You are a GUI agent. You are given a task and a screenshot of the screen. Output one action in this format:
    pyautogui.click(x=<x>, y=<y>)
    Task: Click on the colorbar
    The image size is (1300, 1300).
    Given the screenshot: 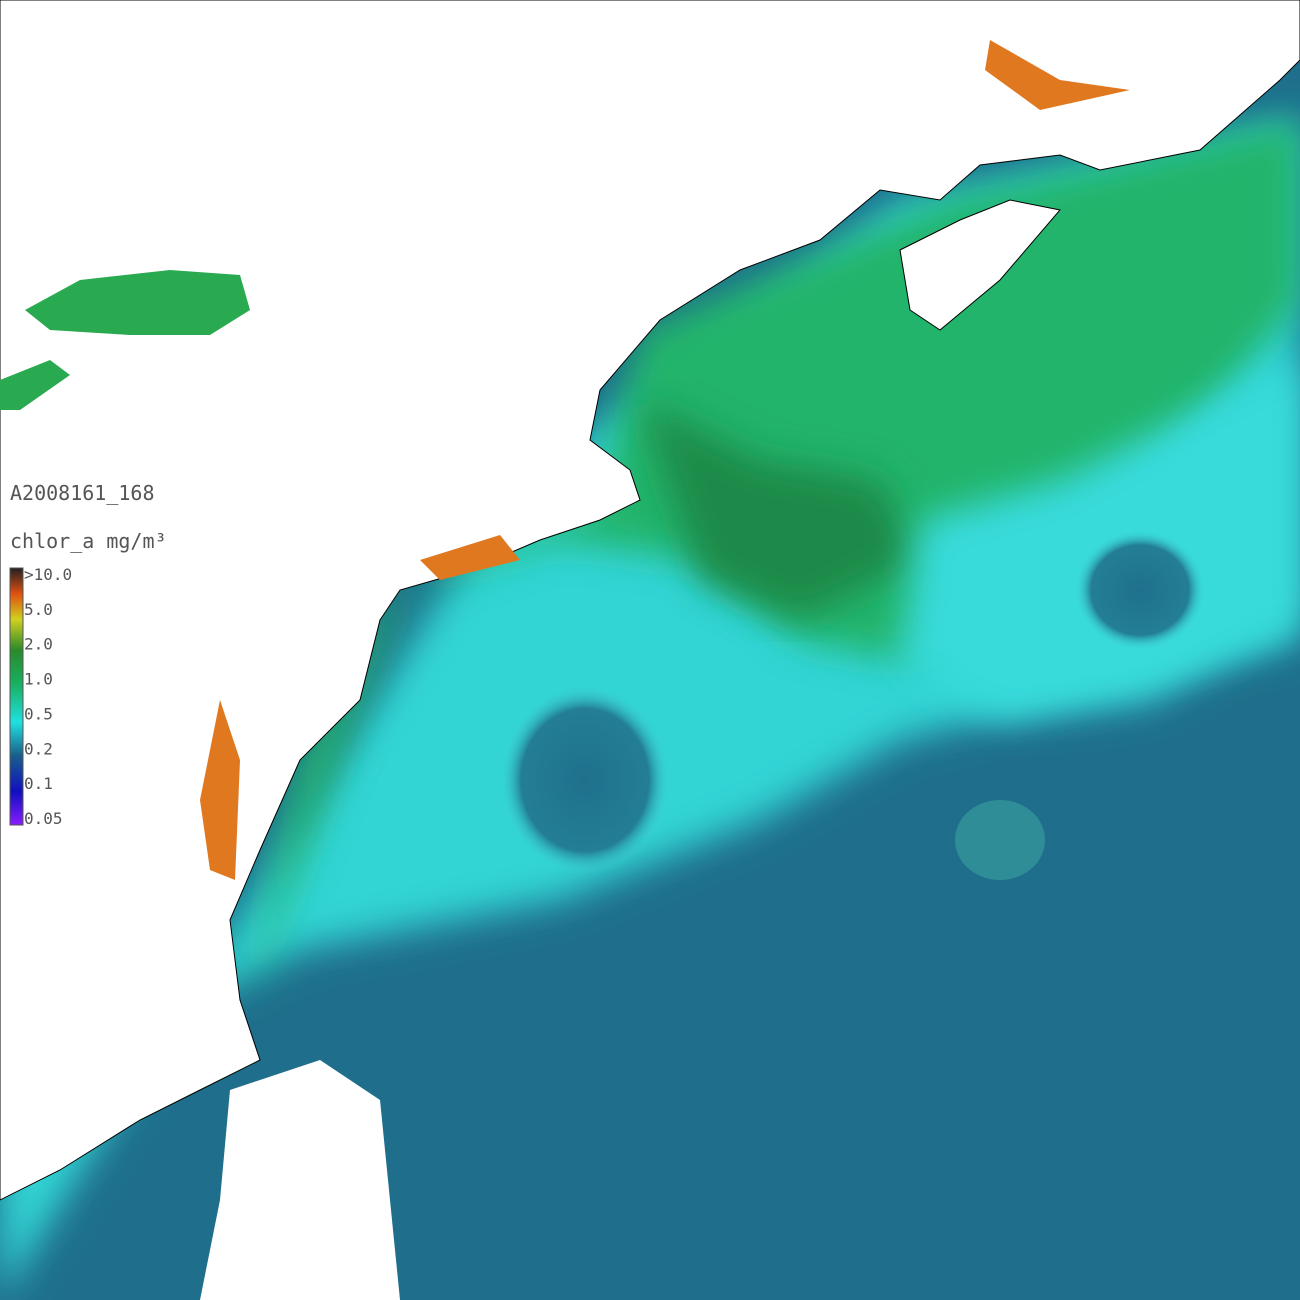 What is the action you would take?
    pyautogui.click(x=16, y=696)
    